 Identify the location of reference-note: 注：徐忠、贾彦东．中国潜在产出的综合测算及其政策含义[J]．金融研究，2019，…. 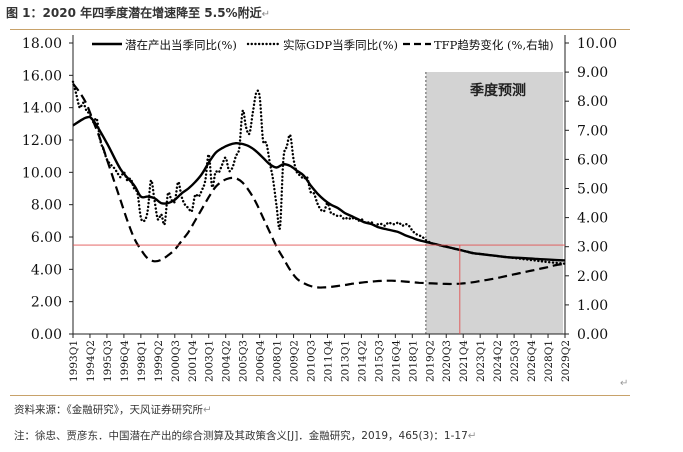
(245, 436).